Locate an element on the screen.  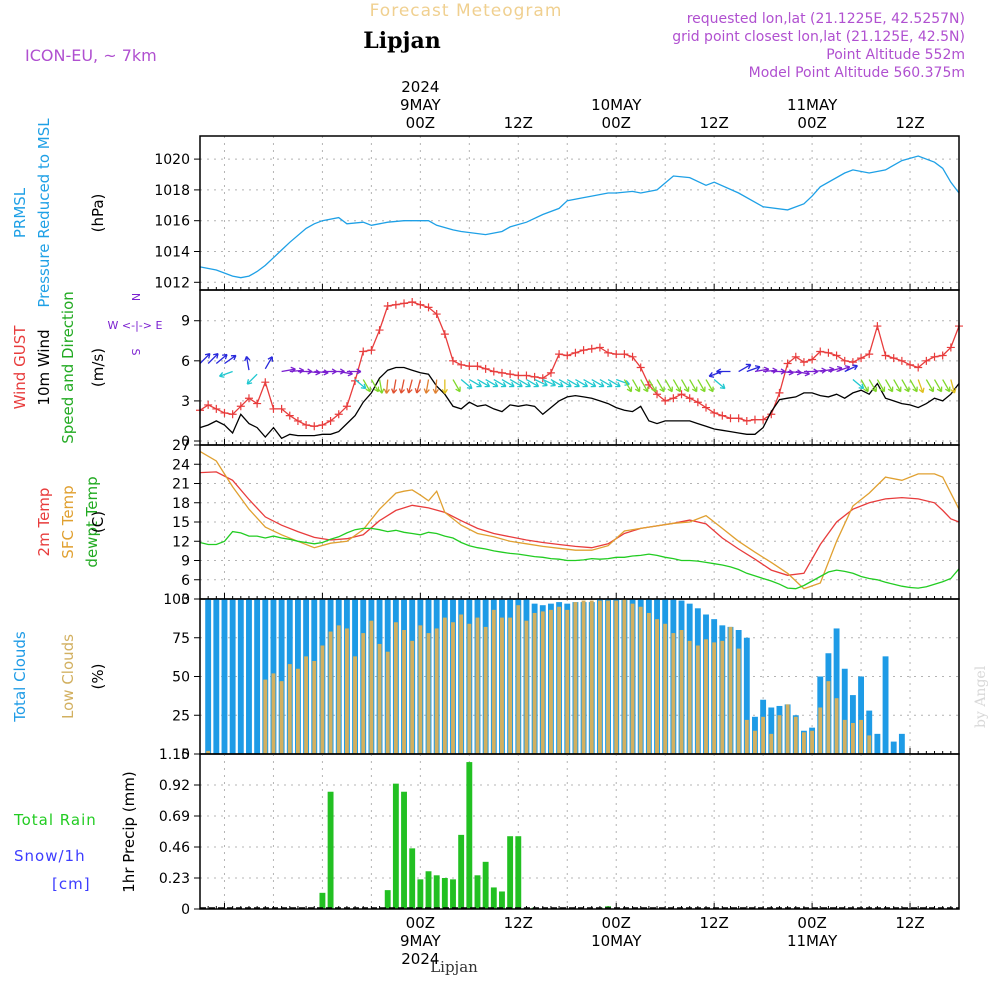
10m-wind-line is located at coordinates (579, 403).